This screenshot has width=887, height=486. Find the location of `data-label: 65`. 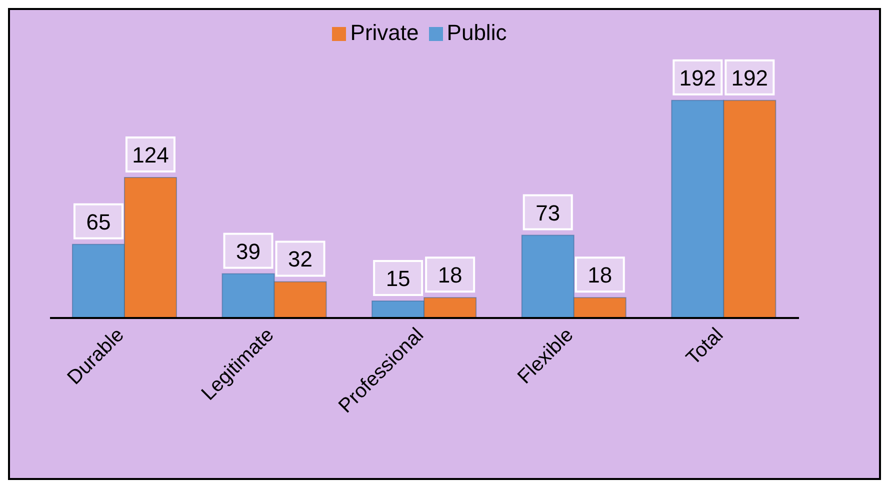

data-label: 65 is located at coordinates (98, 221).